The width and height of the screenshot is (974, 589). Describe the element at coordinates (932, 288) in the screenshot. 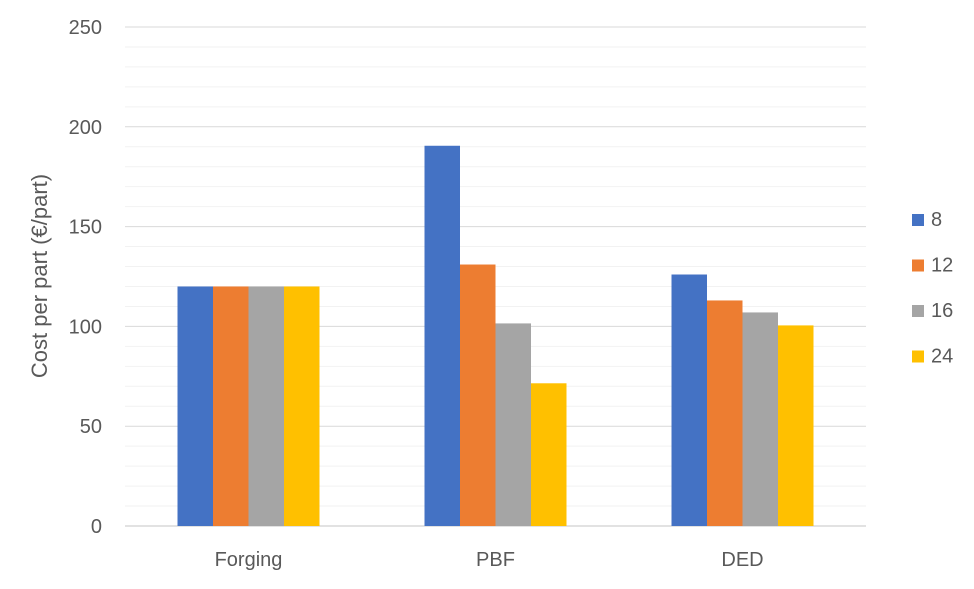

I see `legend: 8 12 16 24` at that location.